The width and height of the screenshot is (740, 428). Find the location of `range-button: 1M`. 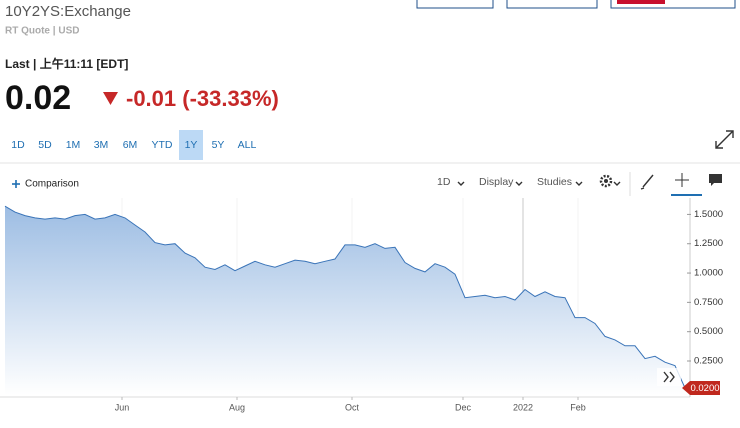

range-button: 1M is located at coordinates (73, 145).